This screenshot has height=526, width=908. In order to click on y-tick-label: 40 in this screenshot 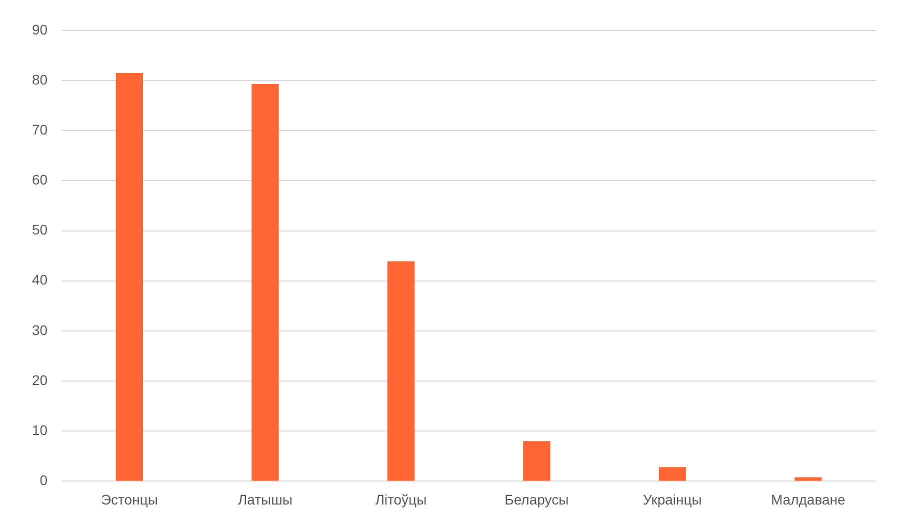, I will do `click(40, 280)`.